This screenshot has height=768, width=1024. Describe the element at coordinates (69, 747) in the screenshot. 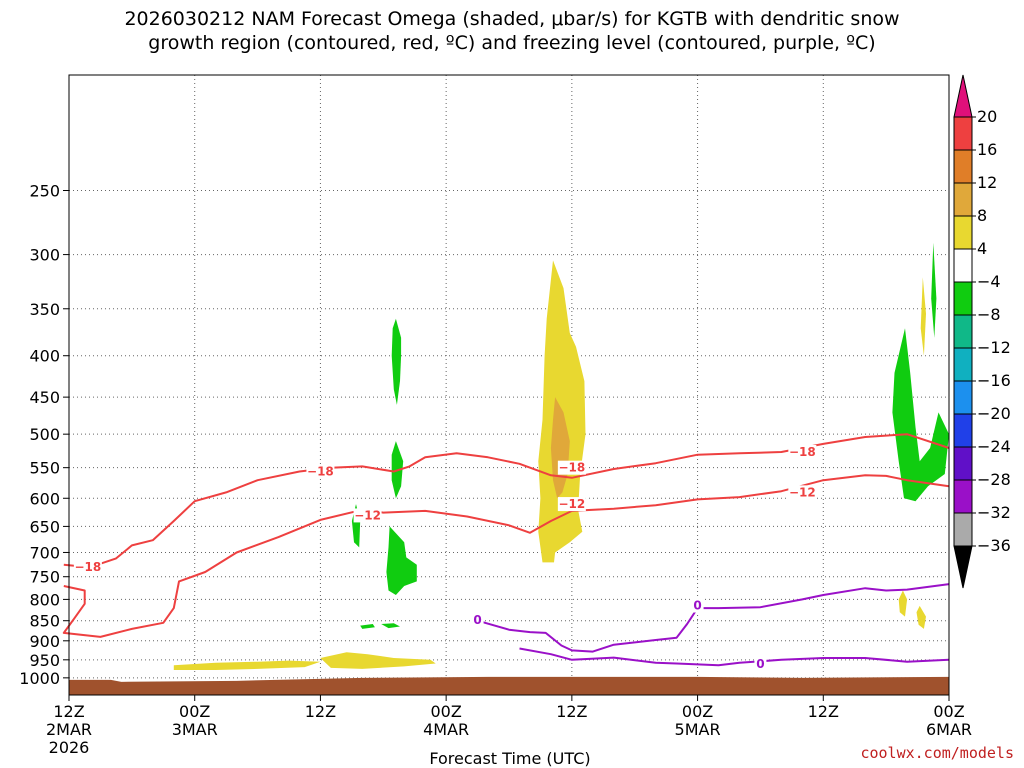

I see `x-tick-label: 2026` at that location.